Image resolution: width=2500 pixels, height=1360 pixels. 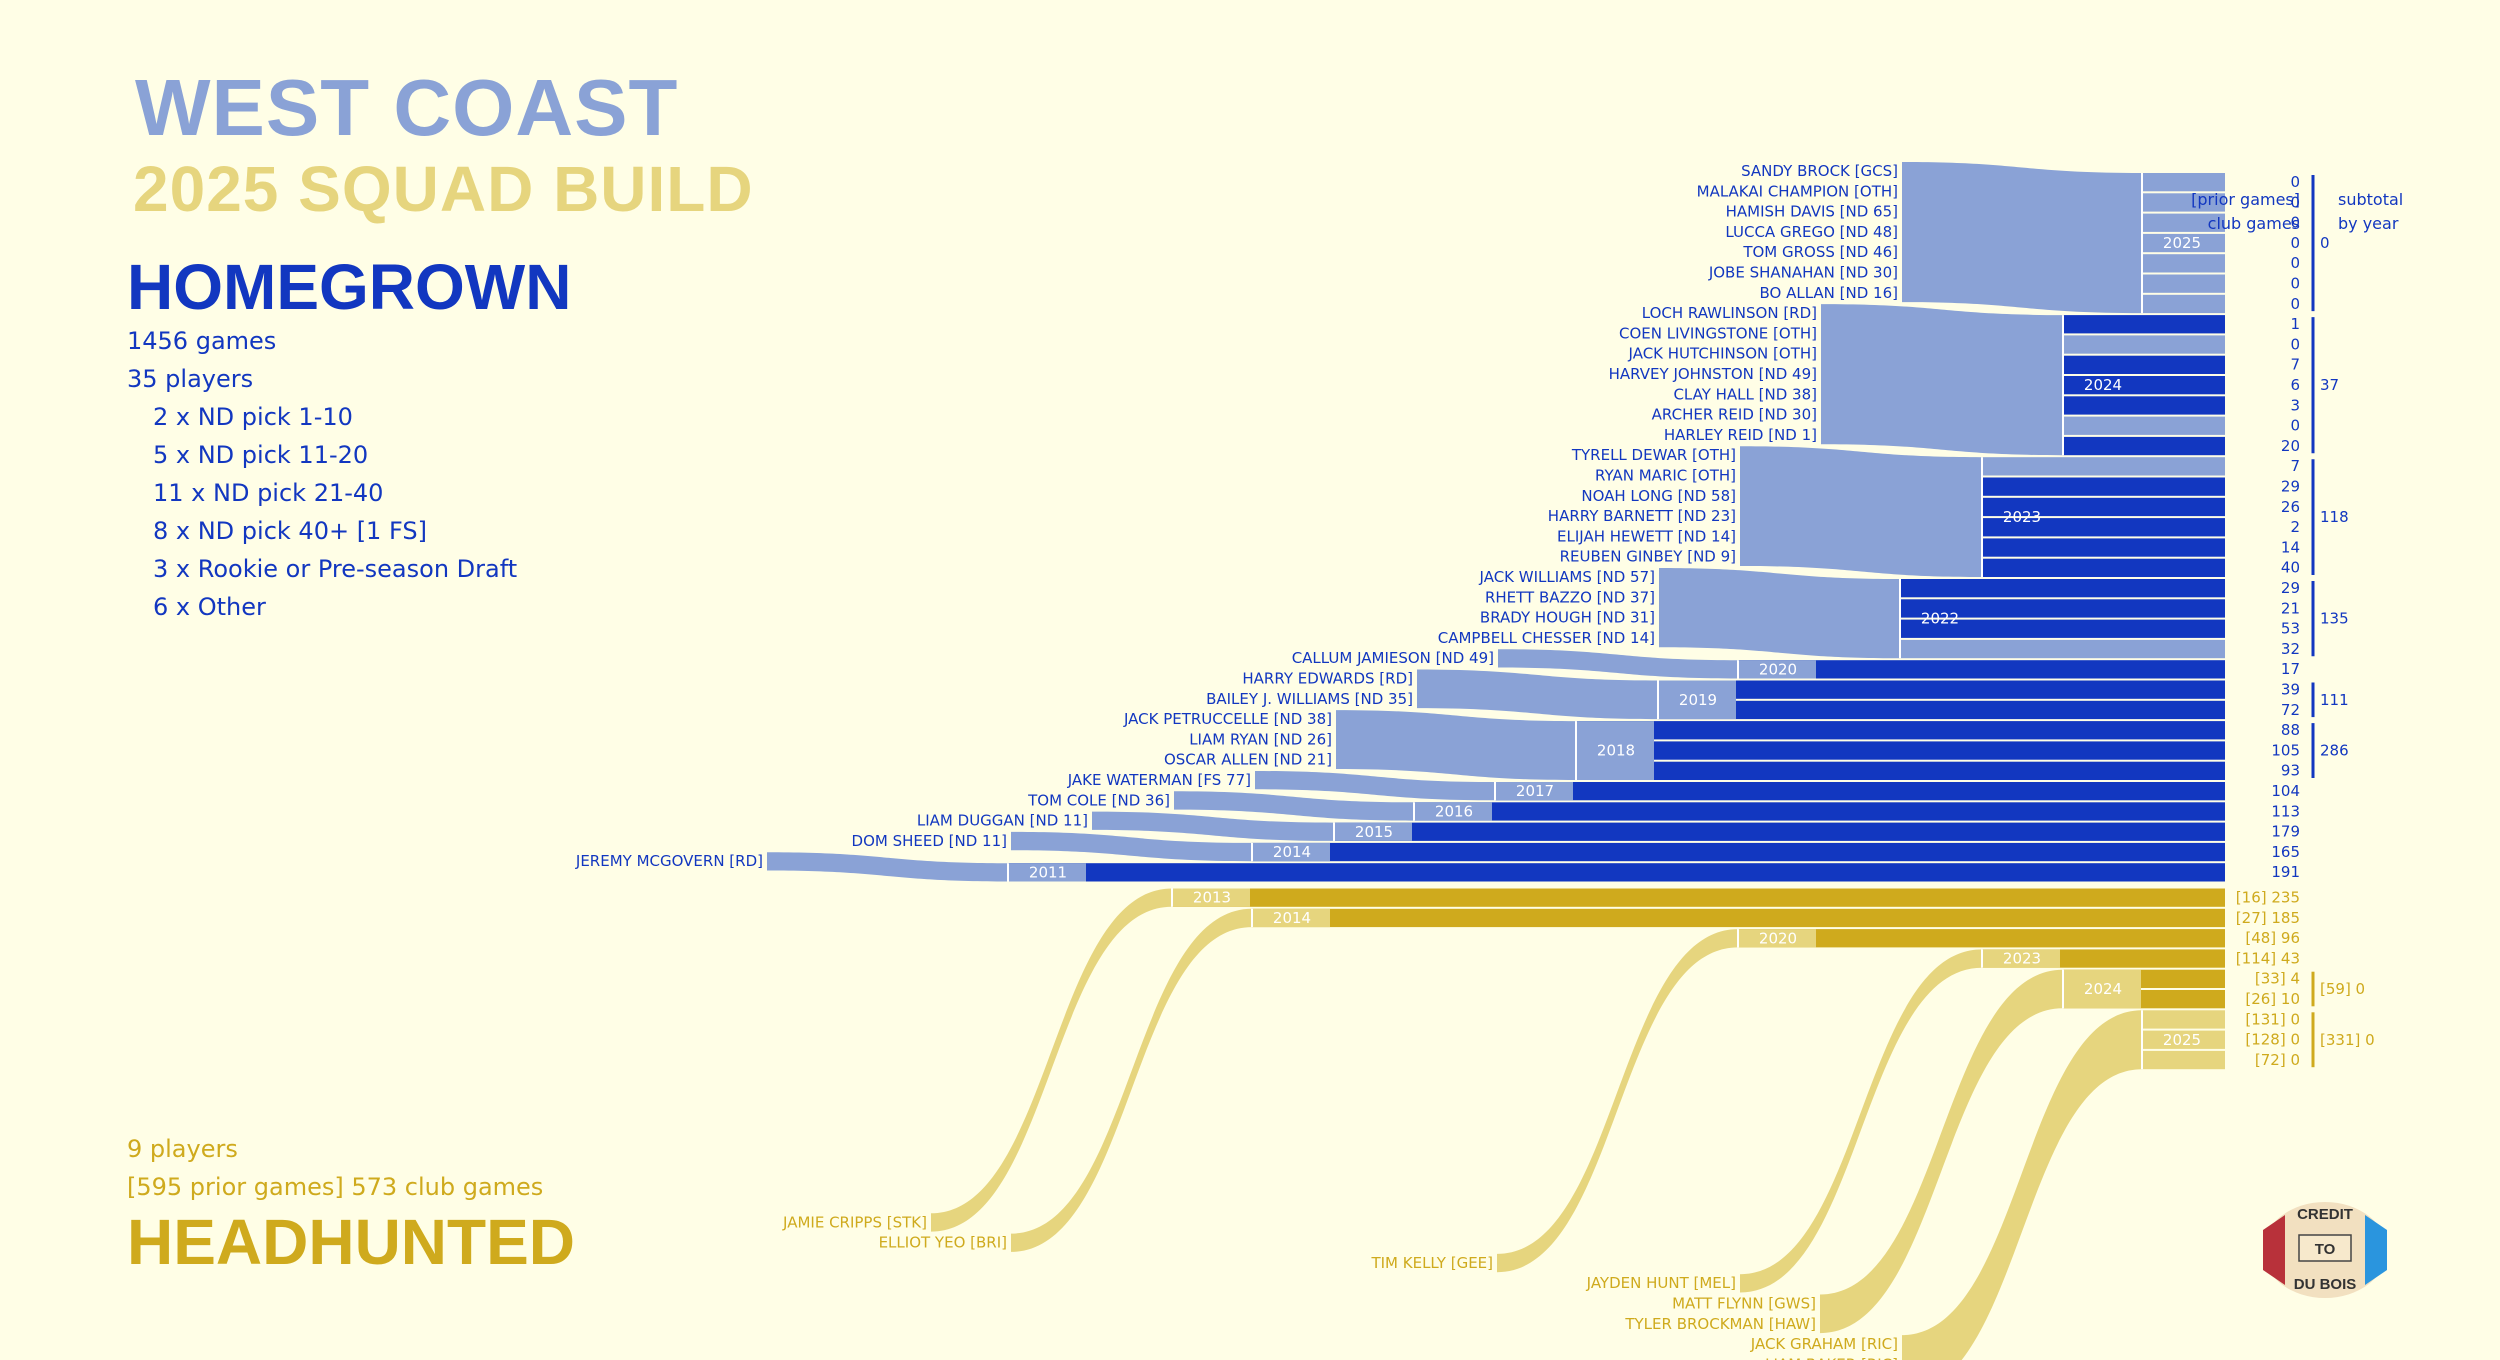 What do you see at coordinates (1734, 415) in the screenshot?
I see `player-name: ARCHER REID [ND 30]` at bounding box center [1734, 415].